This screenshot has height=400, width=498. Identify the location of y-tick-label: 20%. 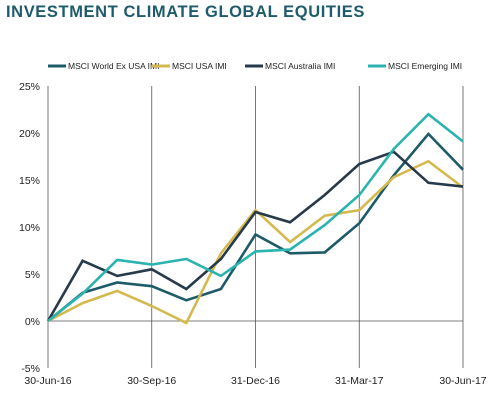
(29, 134).